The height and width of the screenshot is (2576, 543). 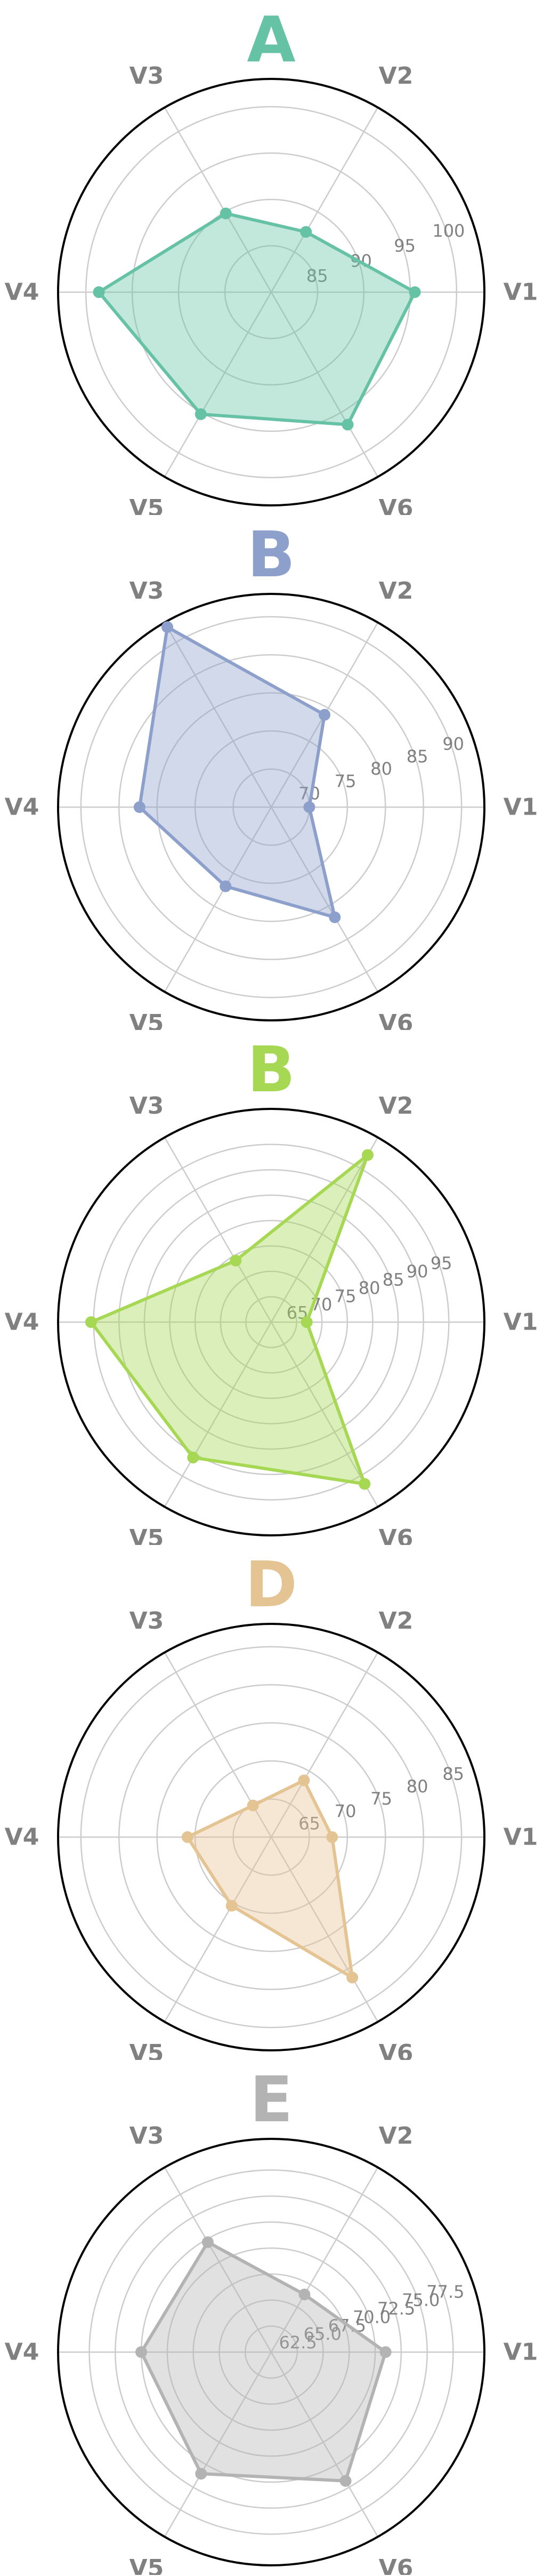 I want to click on ring-tick-label: 100, so click(x=448, y=231).